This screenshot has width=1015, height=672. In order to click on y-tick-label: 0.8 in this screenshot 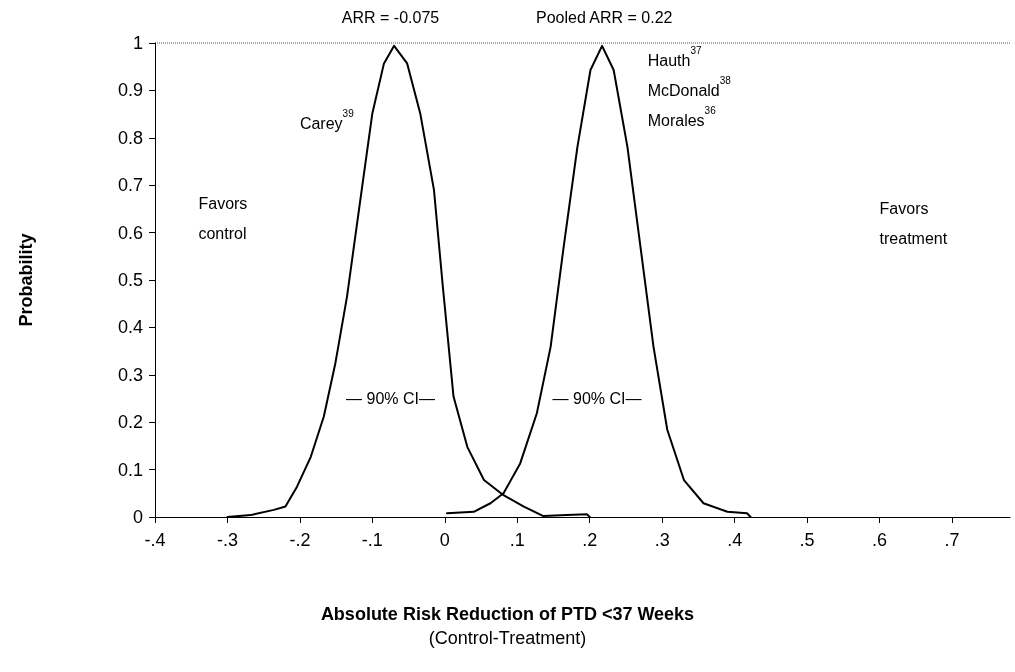, I will do `click(130, 137)`.